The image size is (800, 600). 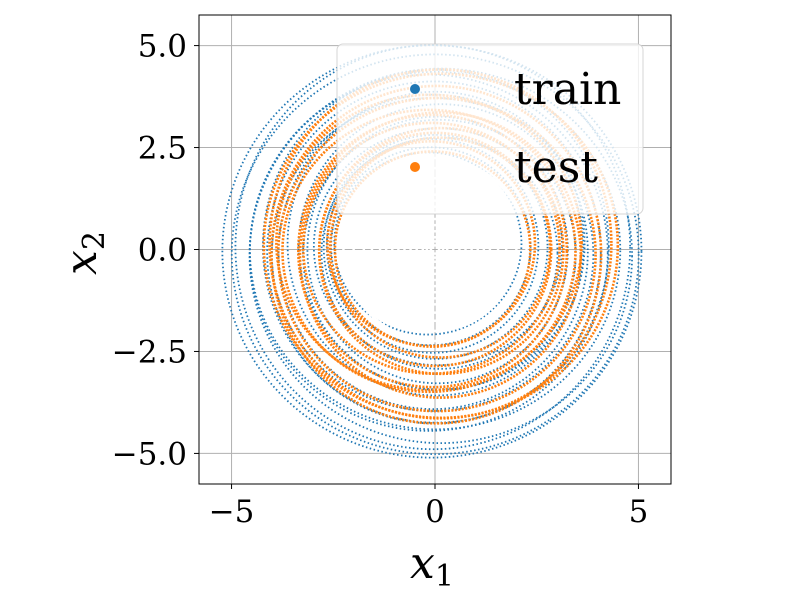 I want to click on y-axis-label: x2, so click(x=84, y=253).